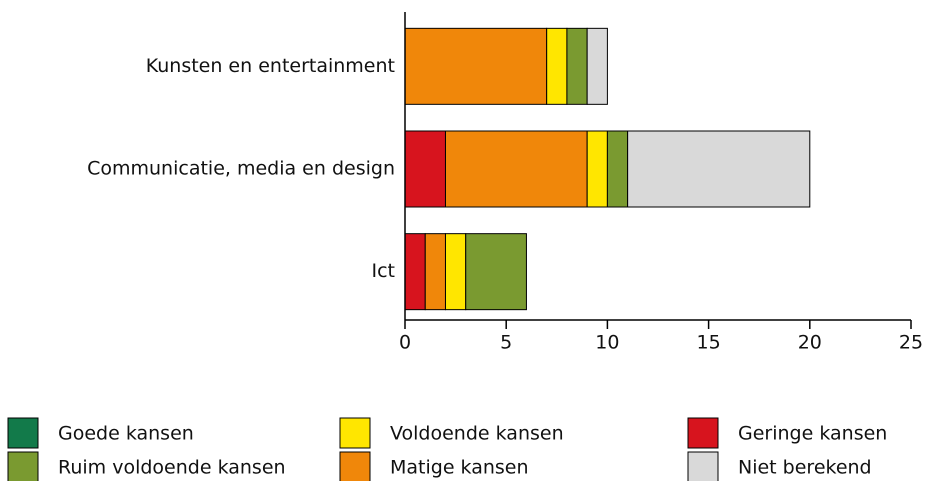  I want to click on x-tick-label: 25, so click(911, 343).